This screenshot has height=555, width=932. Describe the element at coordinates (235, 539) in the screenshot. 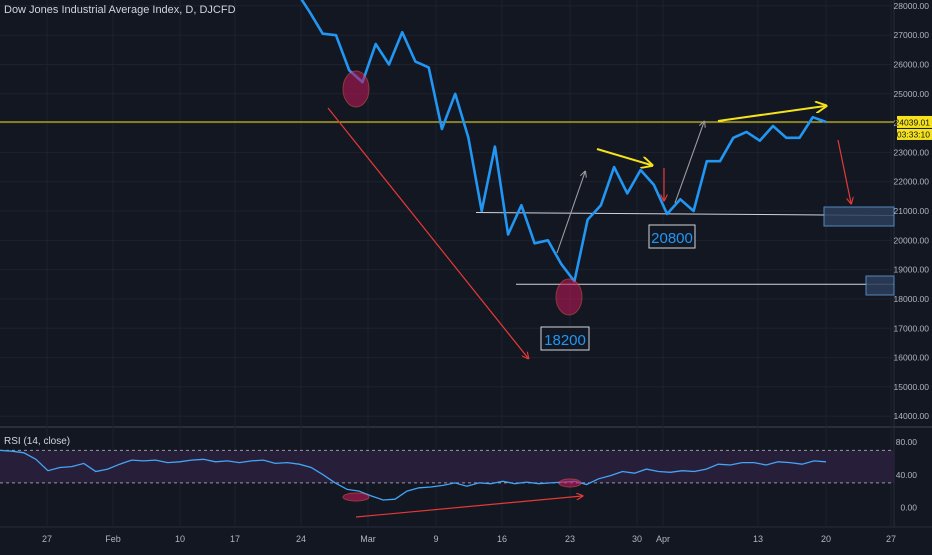

I see `time-tick-label: 17` at that location.